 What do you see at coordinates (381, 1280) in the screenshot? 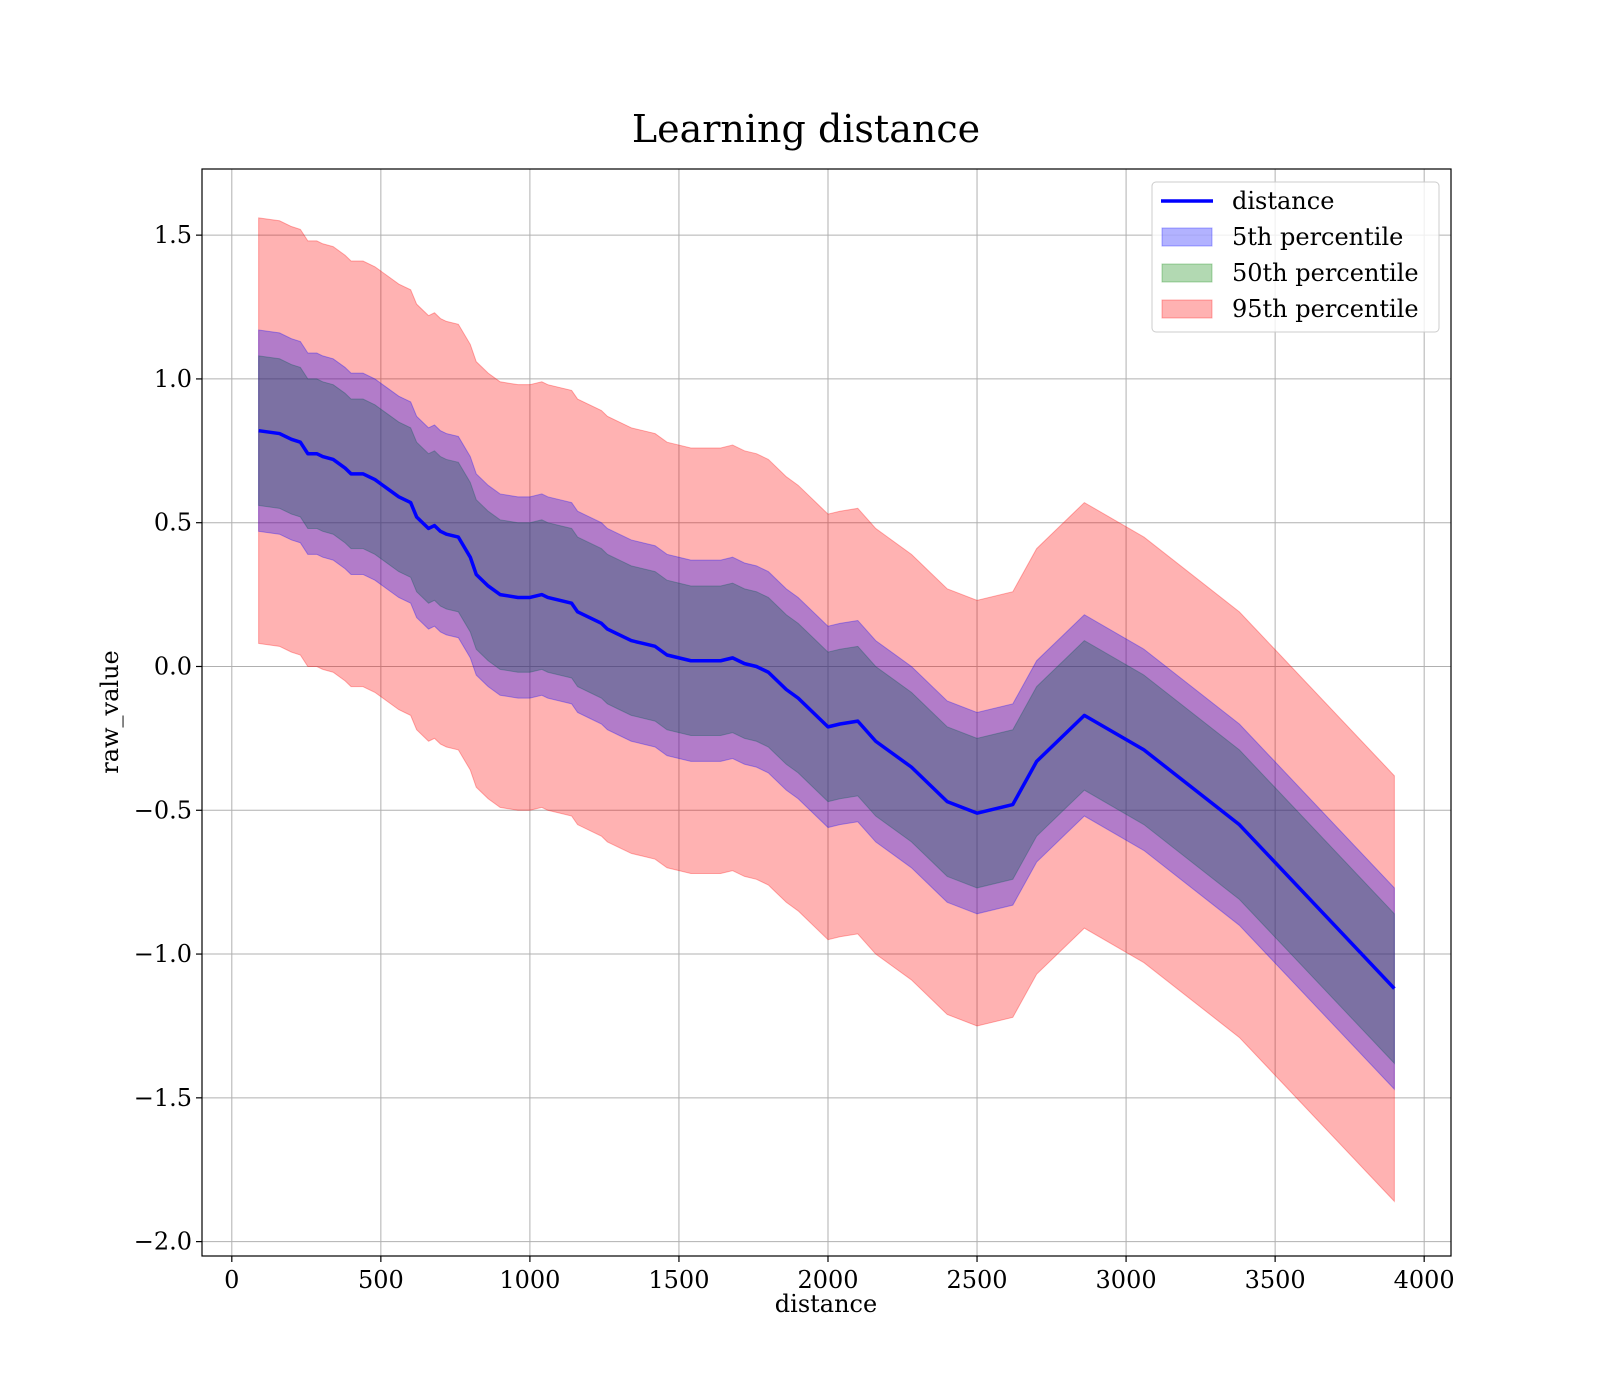
I see `x-tick-label: 500` at bounding box center [381, 1280].